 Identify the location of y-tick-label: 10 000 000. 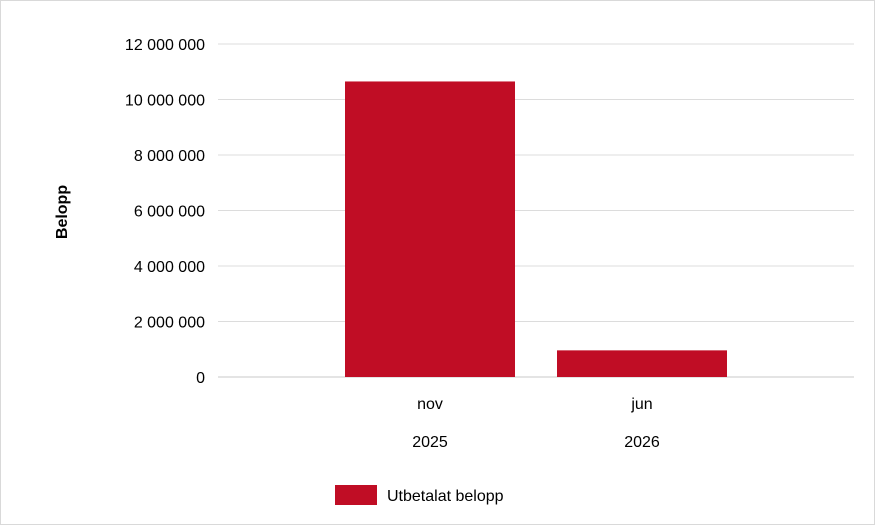
(165, 101).